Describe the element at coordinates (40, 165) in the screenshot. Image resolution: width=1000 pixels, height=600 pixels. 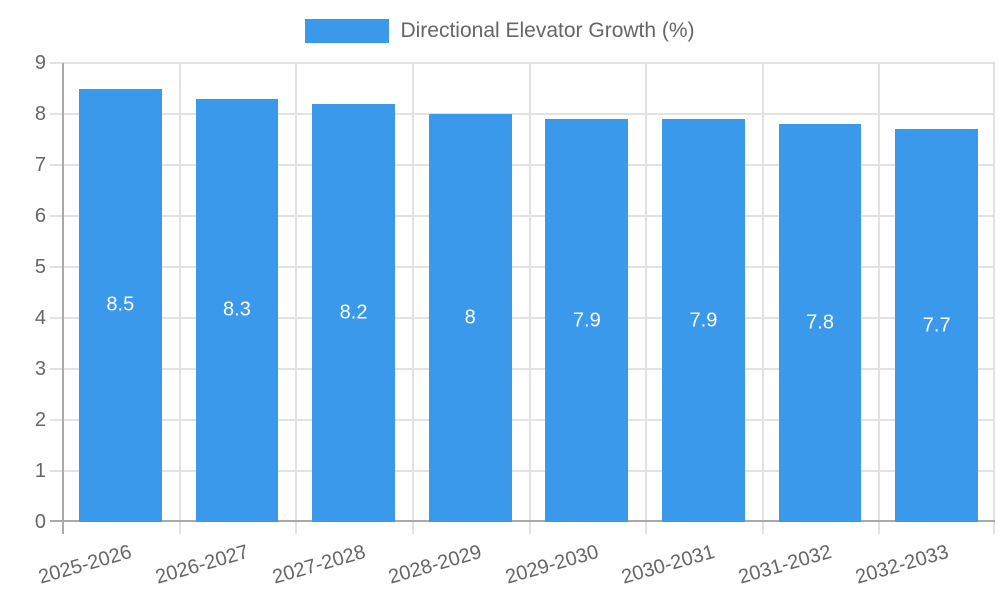
I see `y-axis-tick-label: 7` at that location.